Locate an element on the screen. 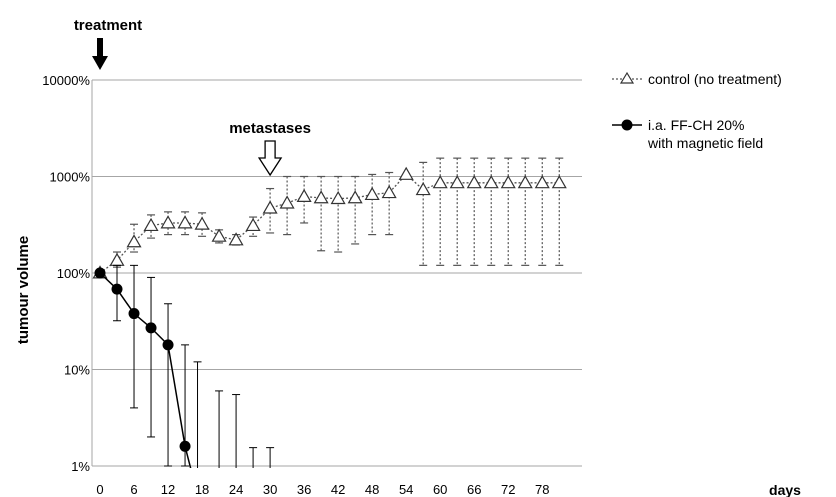 This screenshot has width=836, height=497. treatment-line is located at coordinates (145, 370).